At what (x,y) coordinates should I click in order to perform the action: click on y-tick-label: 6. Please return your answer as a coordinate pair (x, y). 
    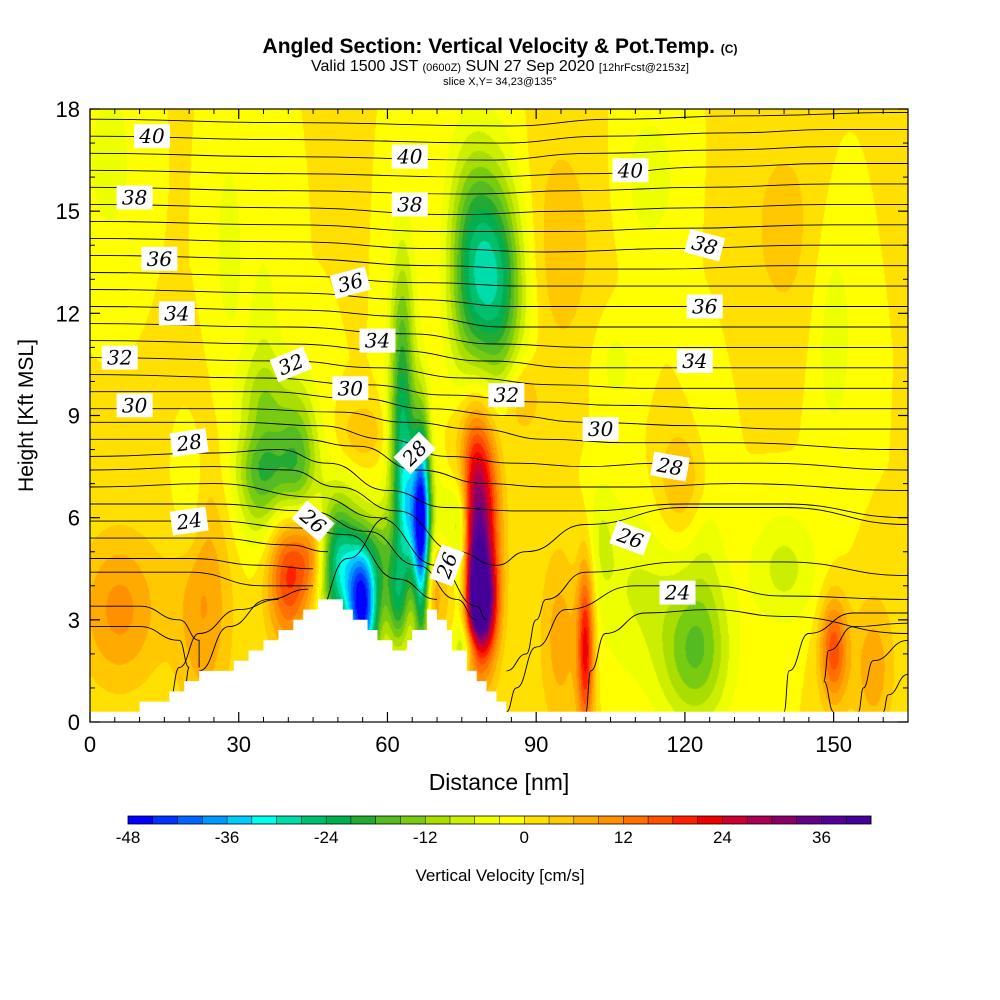
    Looking at the image, I should click on (74, 518).